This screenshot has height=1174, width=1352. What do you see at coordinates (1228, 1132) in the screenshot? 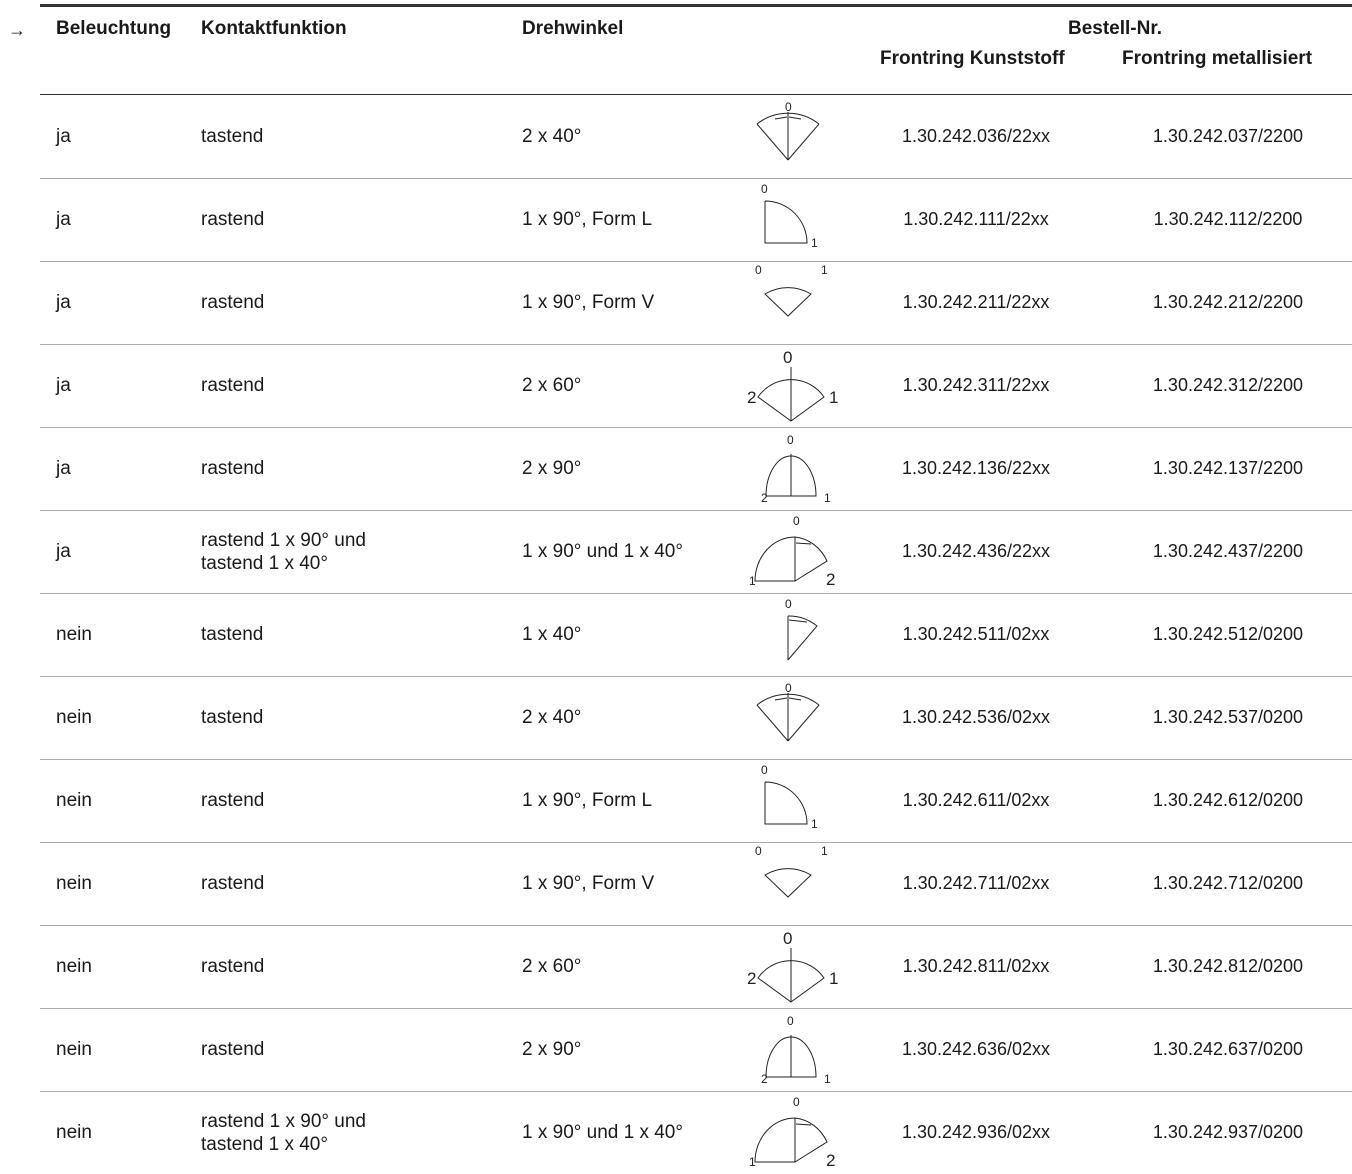
I see `cell-frontring-metallisiert: 1.30.242.937/0200` at bounding box center [1228, 1132].